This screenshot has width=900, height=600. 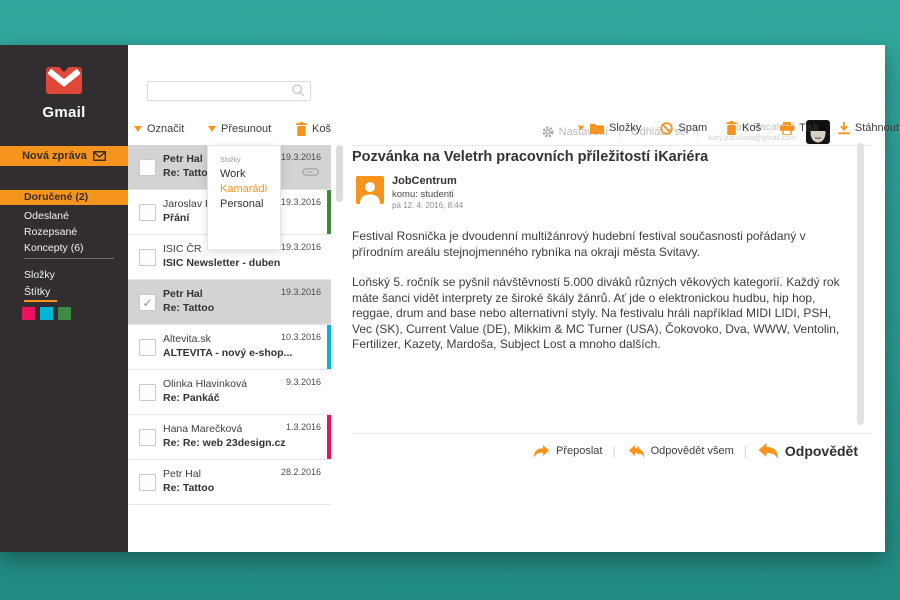 I want to click on search-icon, so click(x=298, y=90).